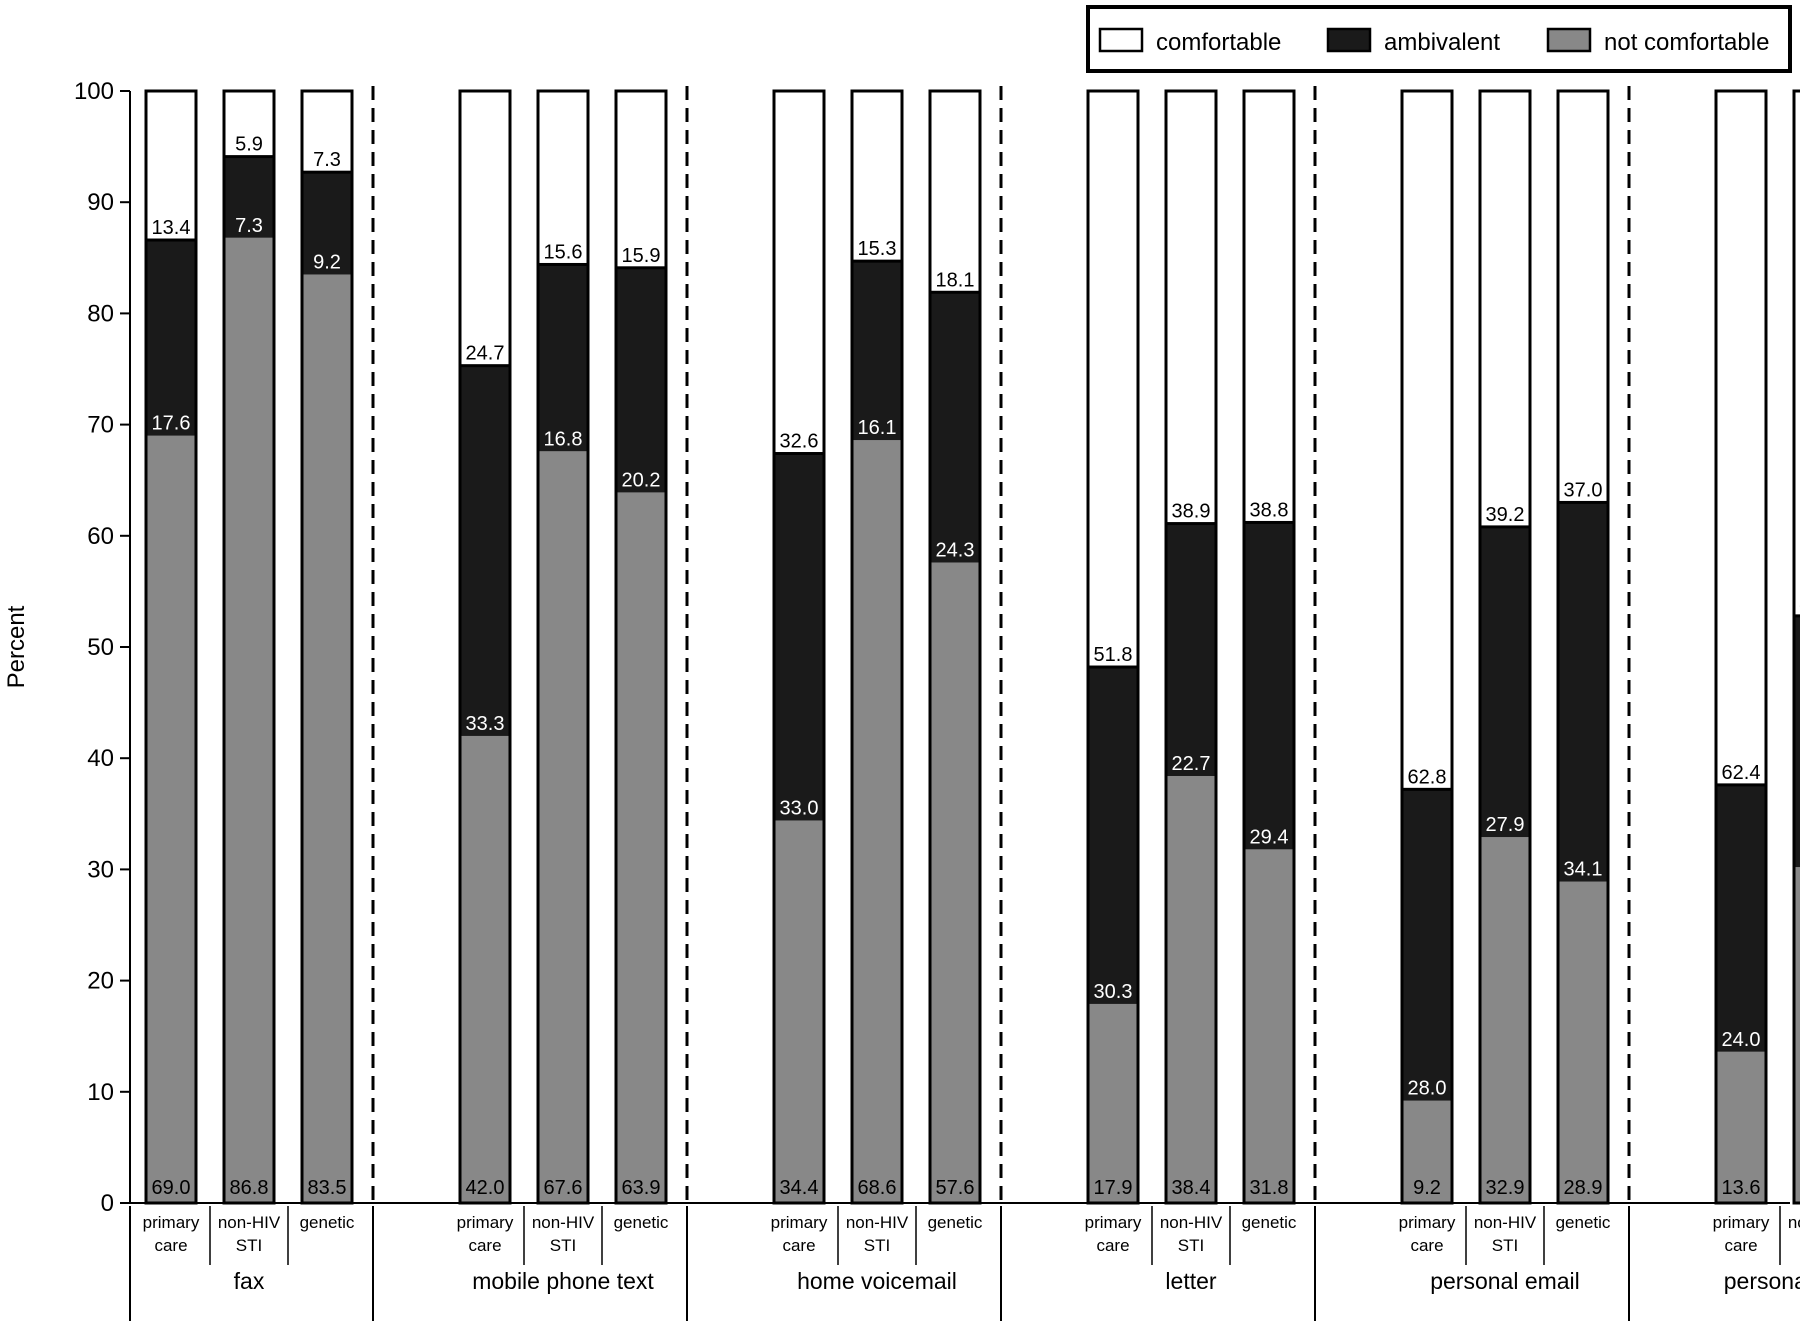  I want to click on value-label-ambivalent: 29.4, so click(1269, 837).